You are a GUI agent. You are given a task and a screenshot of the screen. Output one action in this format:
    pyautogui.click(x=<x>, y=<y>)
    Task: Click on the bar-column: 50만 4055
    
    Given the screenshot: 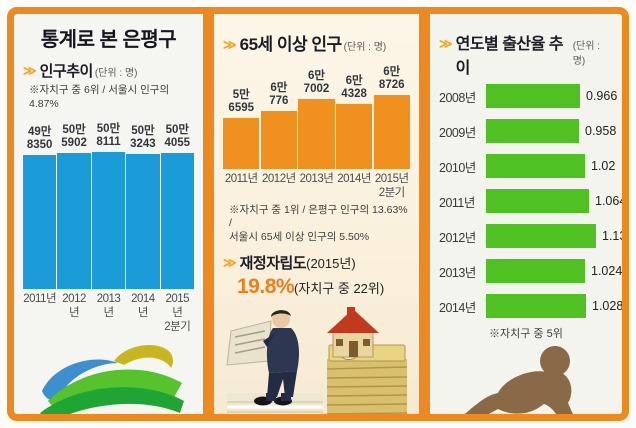 What is the action you would take?
    pyautogui.click(x=177, y=206)
    